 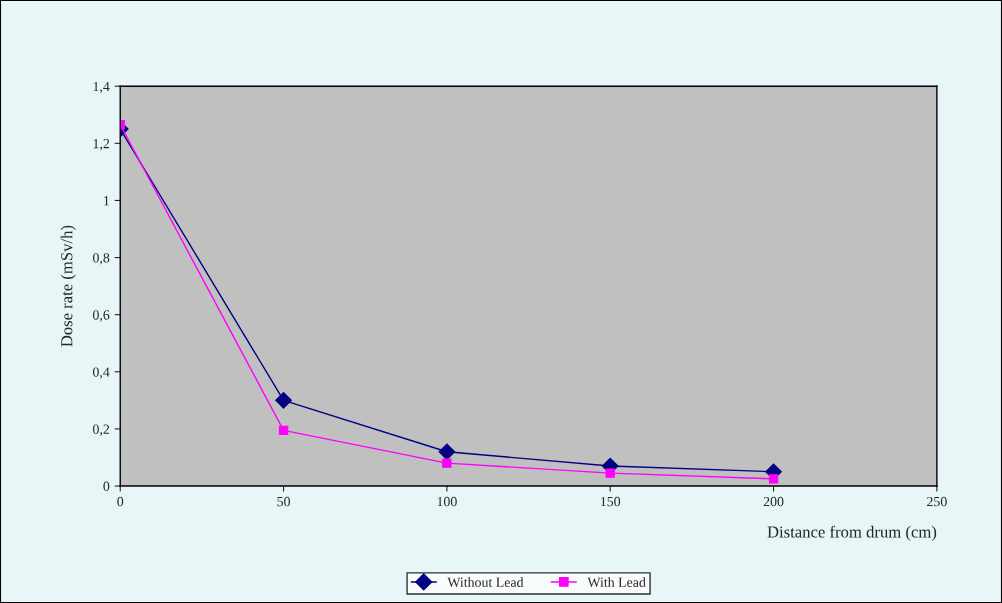 What do you see at coordinates (485, 582) in the screenshot?
I see `legend-label: Without Lead` at bounding box center [485, 582].